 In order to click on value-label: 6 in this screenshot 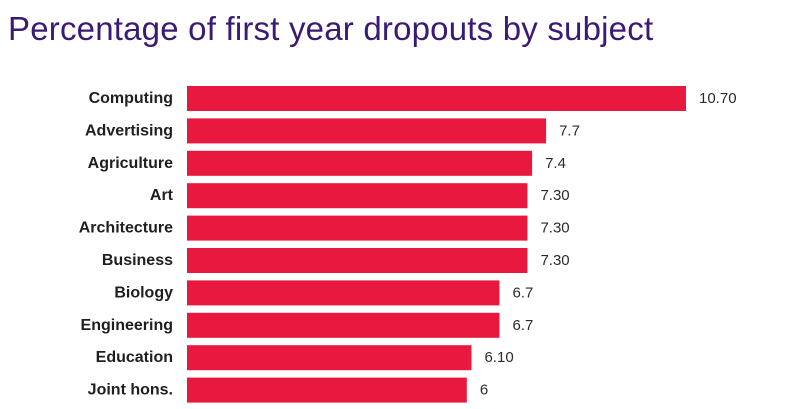, I will do `click(484, 390)`.